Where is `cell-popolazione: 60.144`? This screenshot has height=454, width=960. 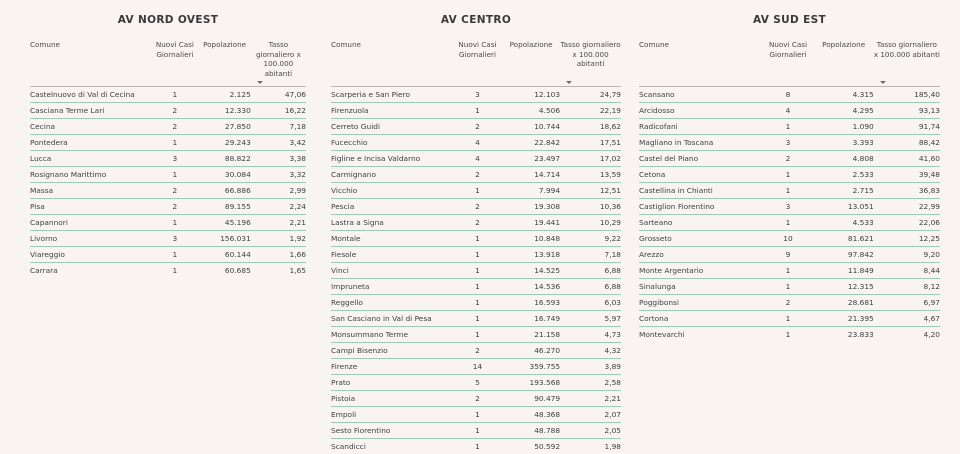 cell-popolazione: 60.144 is located at coordinates (224, 255).